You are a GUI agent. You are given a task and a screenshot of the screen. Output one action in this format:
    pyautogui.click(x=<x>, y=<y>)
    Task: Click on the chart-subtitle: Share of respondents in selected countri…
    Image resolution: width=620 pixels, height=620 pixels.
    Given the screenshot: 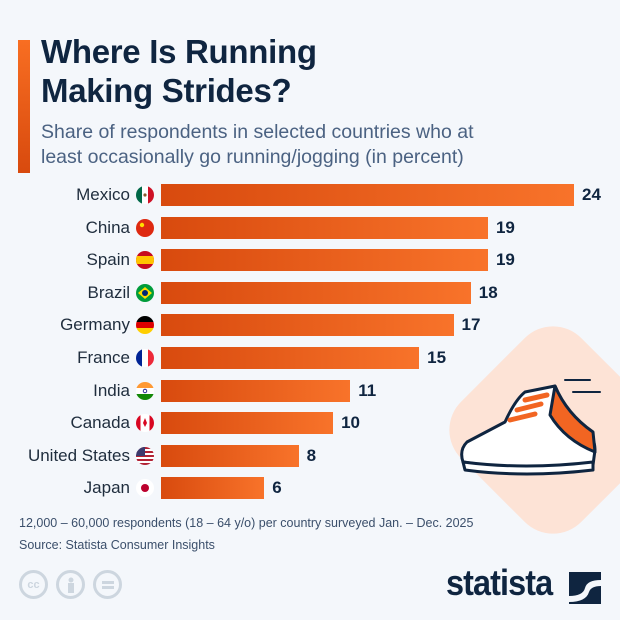 What is the action you would take?
    pyautogui.click(x=257, y=145)
    